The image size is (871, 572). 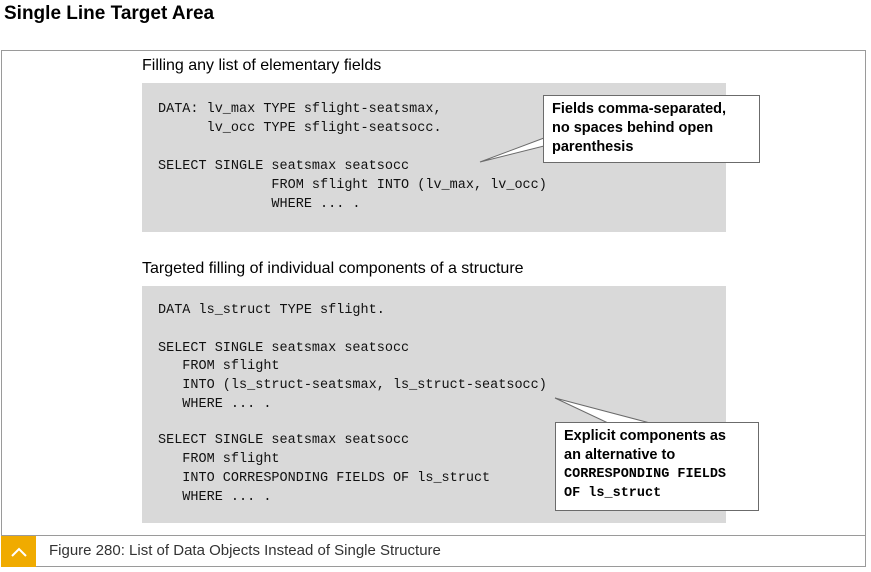 What do you see at coordinates (645, 436) in the screenshot?
I see `callout-line: Explicit components as` at bounding box center [645, 436].